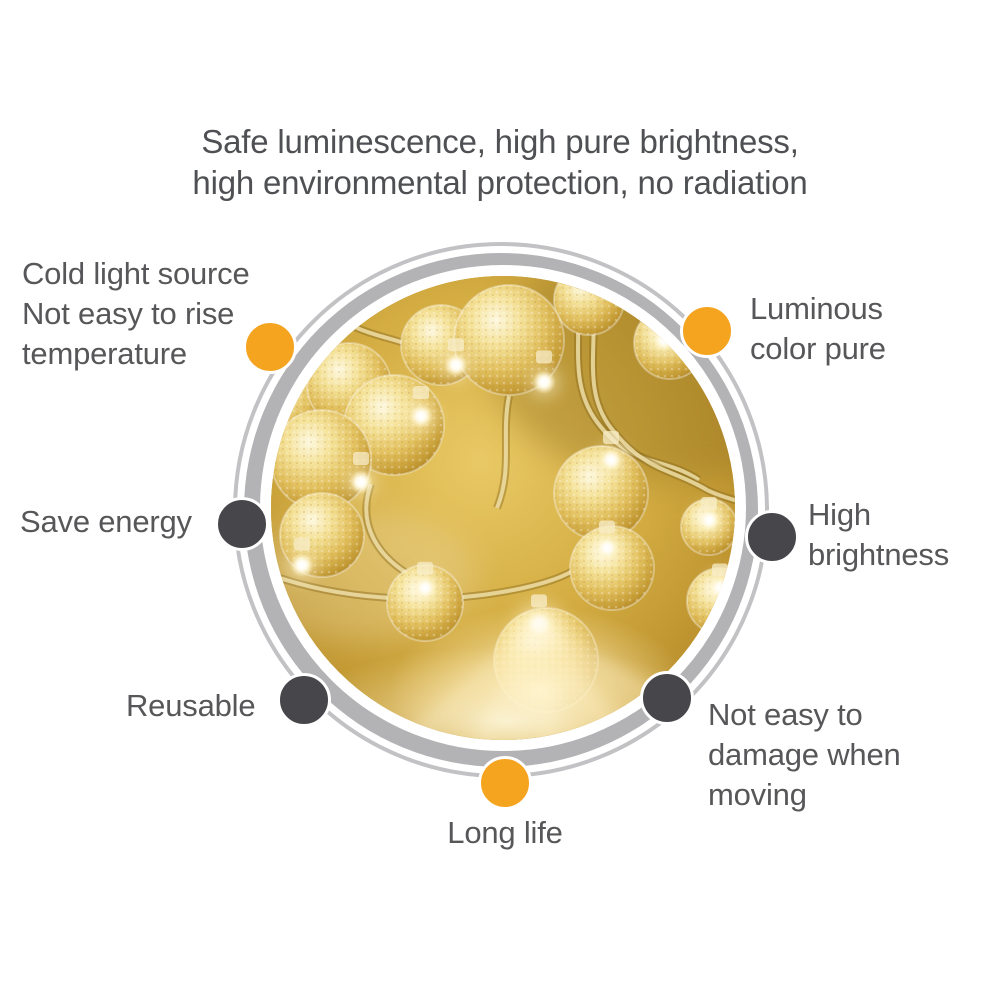  What do you see at coordinates (707, 331) in the screenshot?
I see `luminous-color-dot` at bounding box center [707, 331].